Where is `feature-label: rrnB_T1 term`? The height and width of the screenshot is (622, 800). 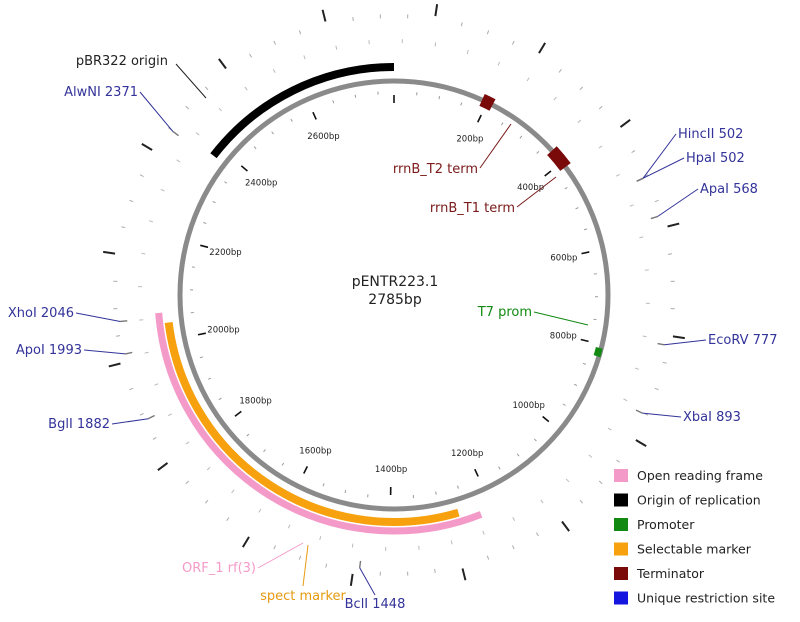
feature-label: rrnB_T1 term is located at coordinates (472, 208).